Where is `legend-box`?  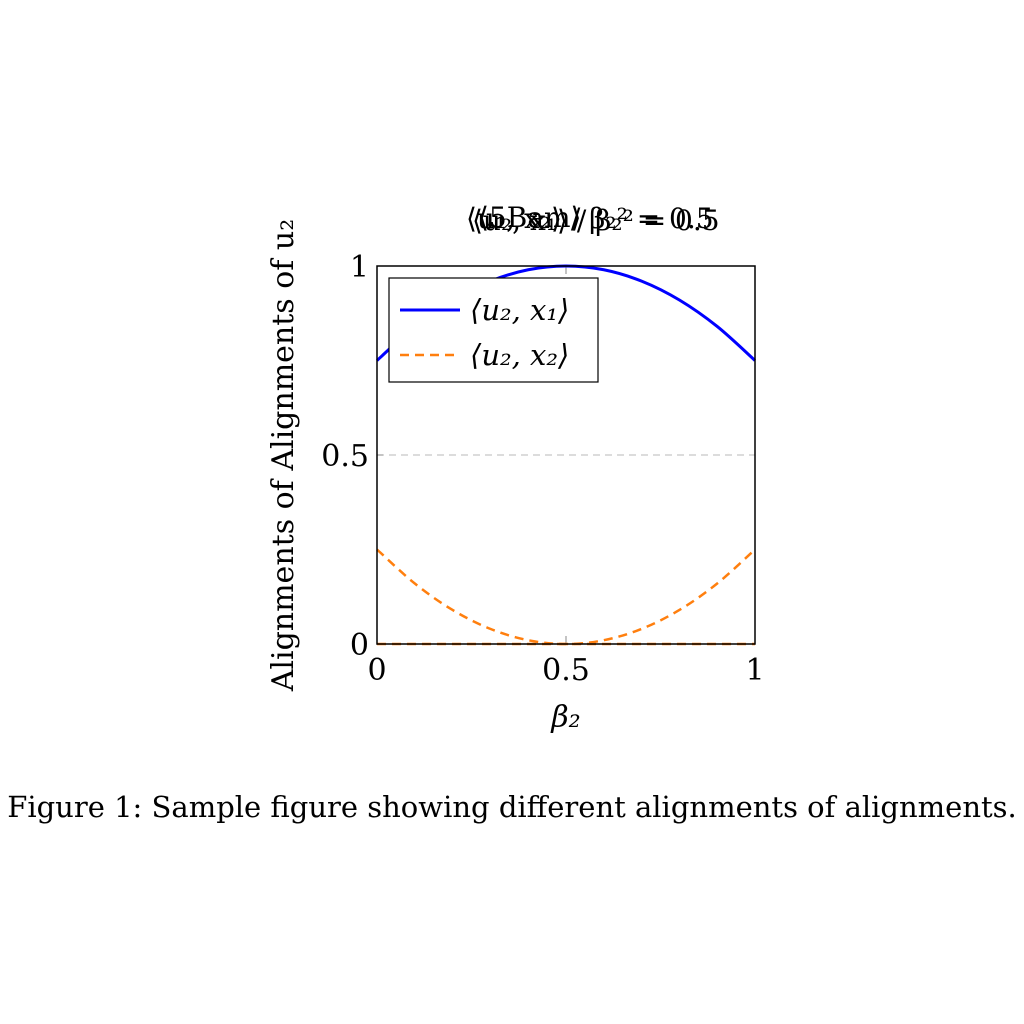
legend-box is located at coordinates (493, 330).